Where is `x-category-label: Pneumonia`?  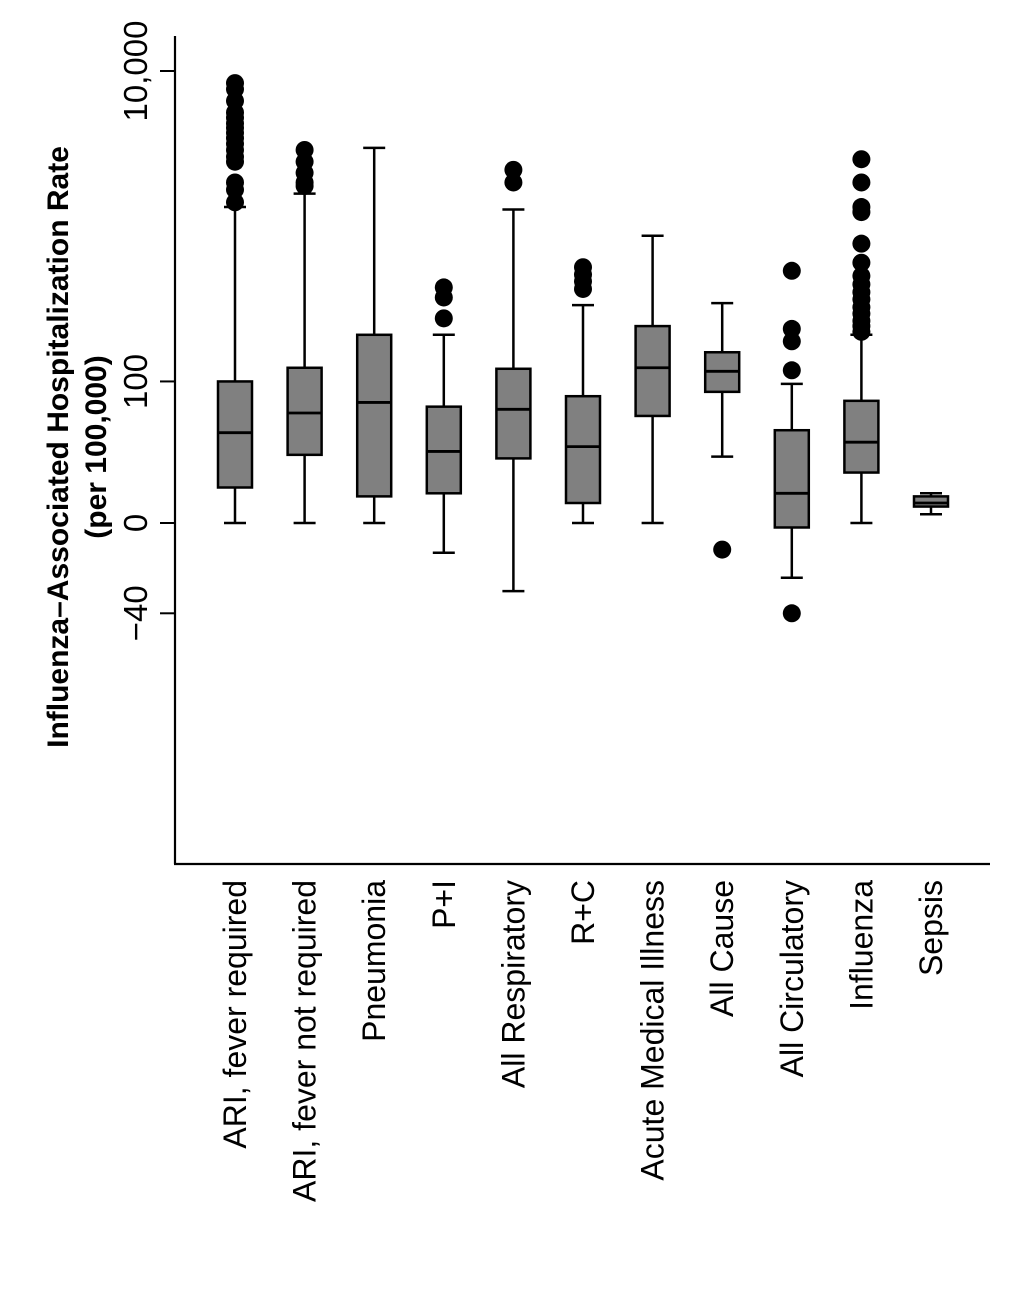
x-category-label: Pneumonia is located at coordinates (374, 961).